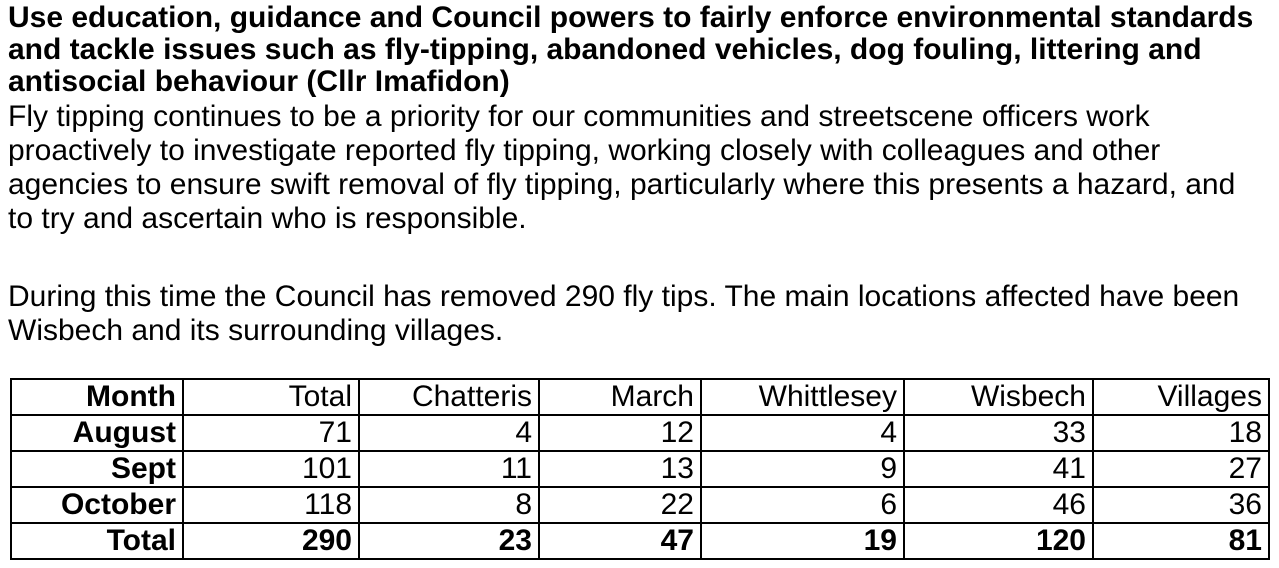 This screenshot has width=1279, height=568. I want to click on row-label: October, so click(97, 505).